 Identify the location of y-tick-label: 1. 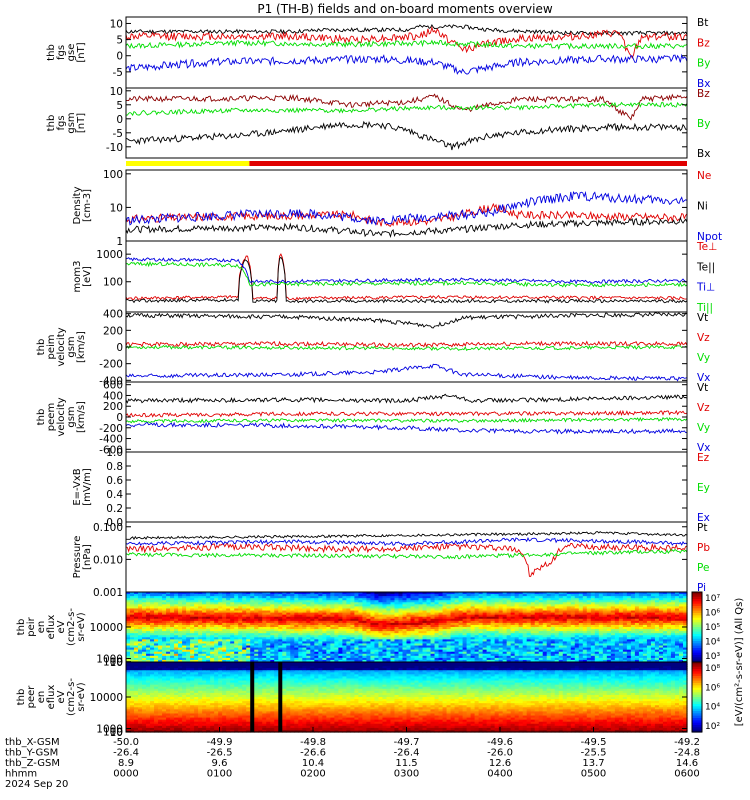
(119, 242).